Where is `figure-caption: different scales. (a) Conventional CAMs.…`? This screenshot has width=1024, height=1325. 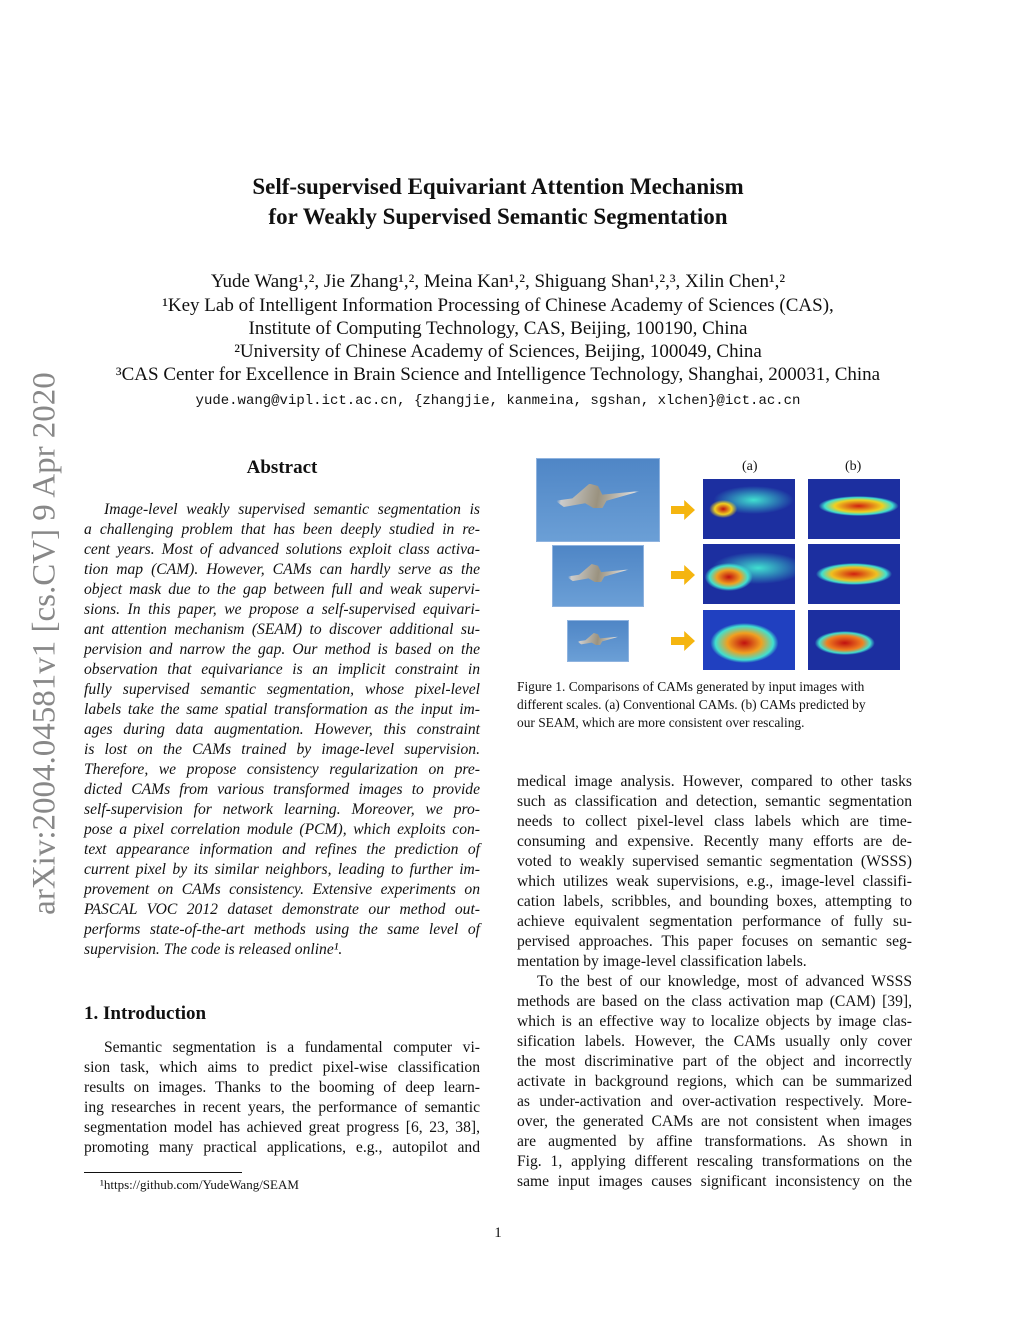 figure-caption: different scales. (a) Conventional CAMs.… is located at coordinates (691, 704).